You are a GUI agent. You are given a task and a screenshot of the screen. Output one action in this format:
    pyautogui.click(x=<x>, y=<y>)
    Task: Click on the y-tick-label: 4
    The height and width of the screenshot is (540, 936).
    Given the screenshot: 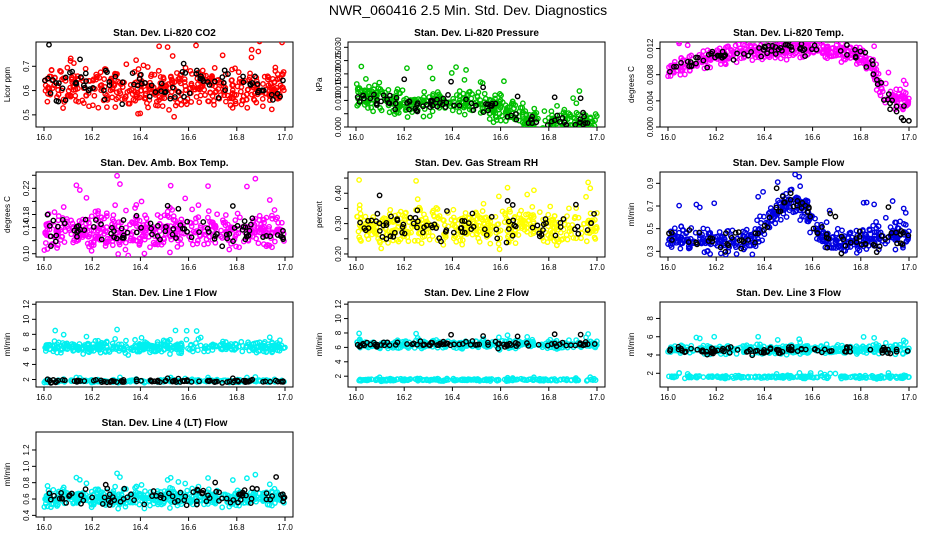 What is the action you would take?
    pyautogui.click(x=650, y=354)
    